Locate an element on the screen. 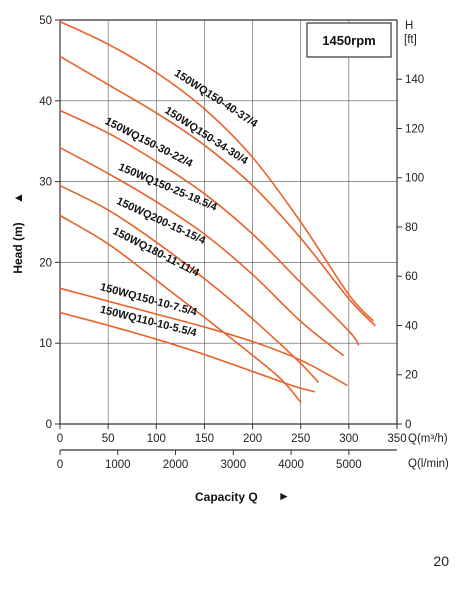  lmin-tick-label: 1000 is located at coordinates (118, 465).